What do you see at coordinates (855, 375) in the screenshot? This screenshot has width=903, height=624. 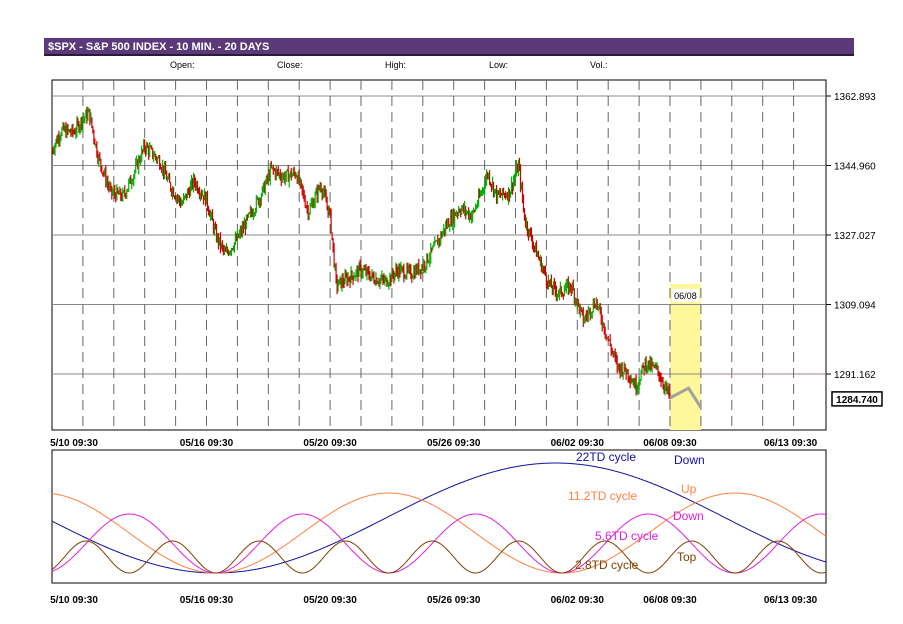 I see `y-tick-label: 1291.162` at bounding box center [855, 375].